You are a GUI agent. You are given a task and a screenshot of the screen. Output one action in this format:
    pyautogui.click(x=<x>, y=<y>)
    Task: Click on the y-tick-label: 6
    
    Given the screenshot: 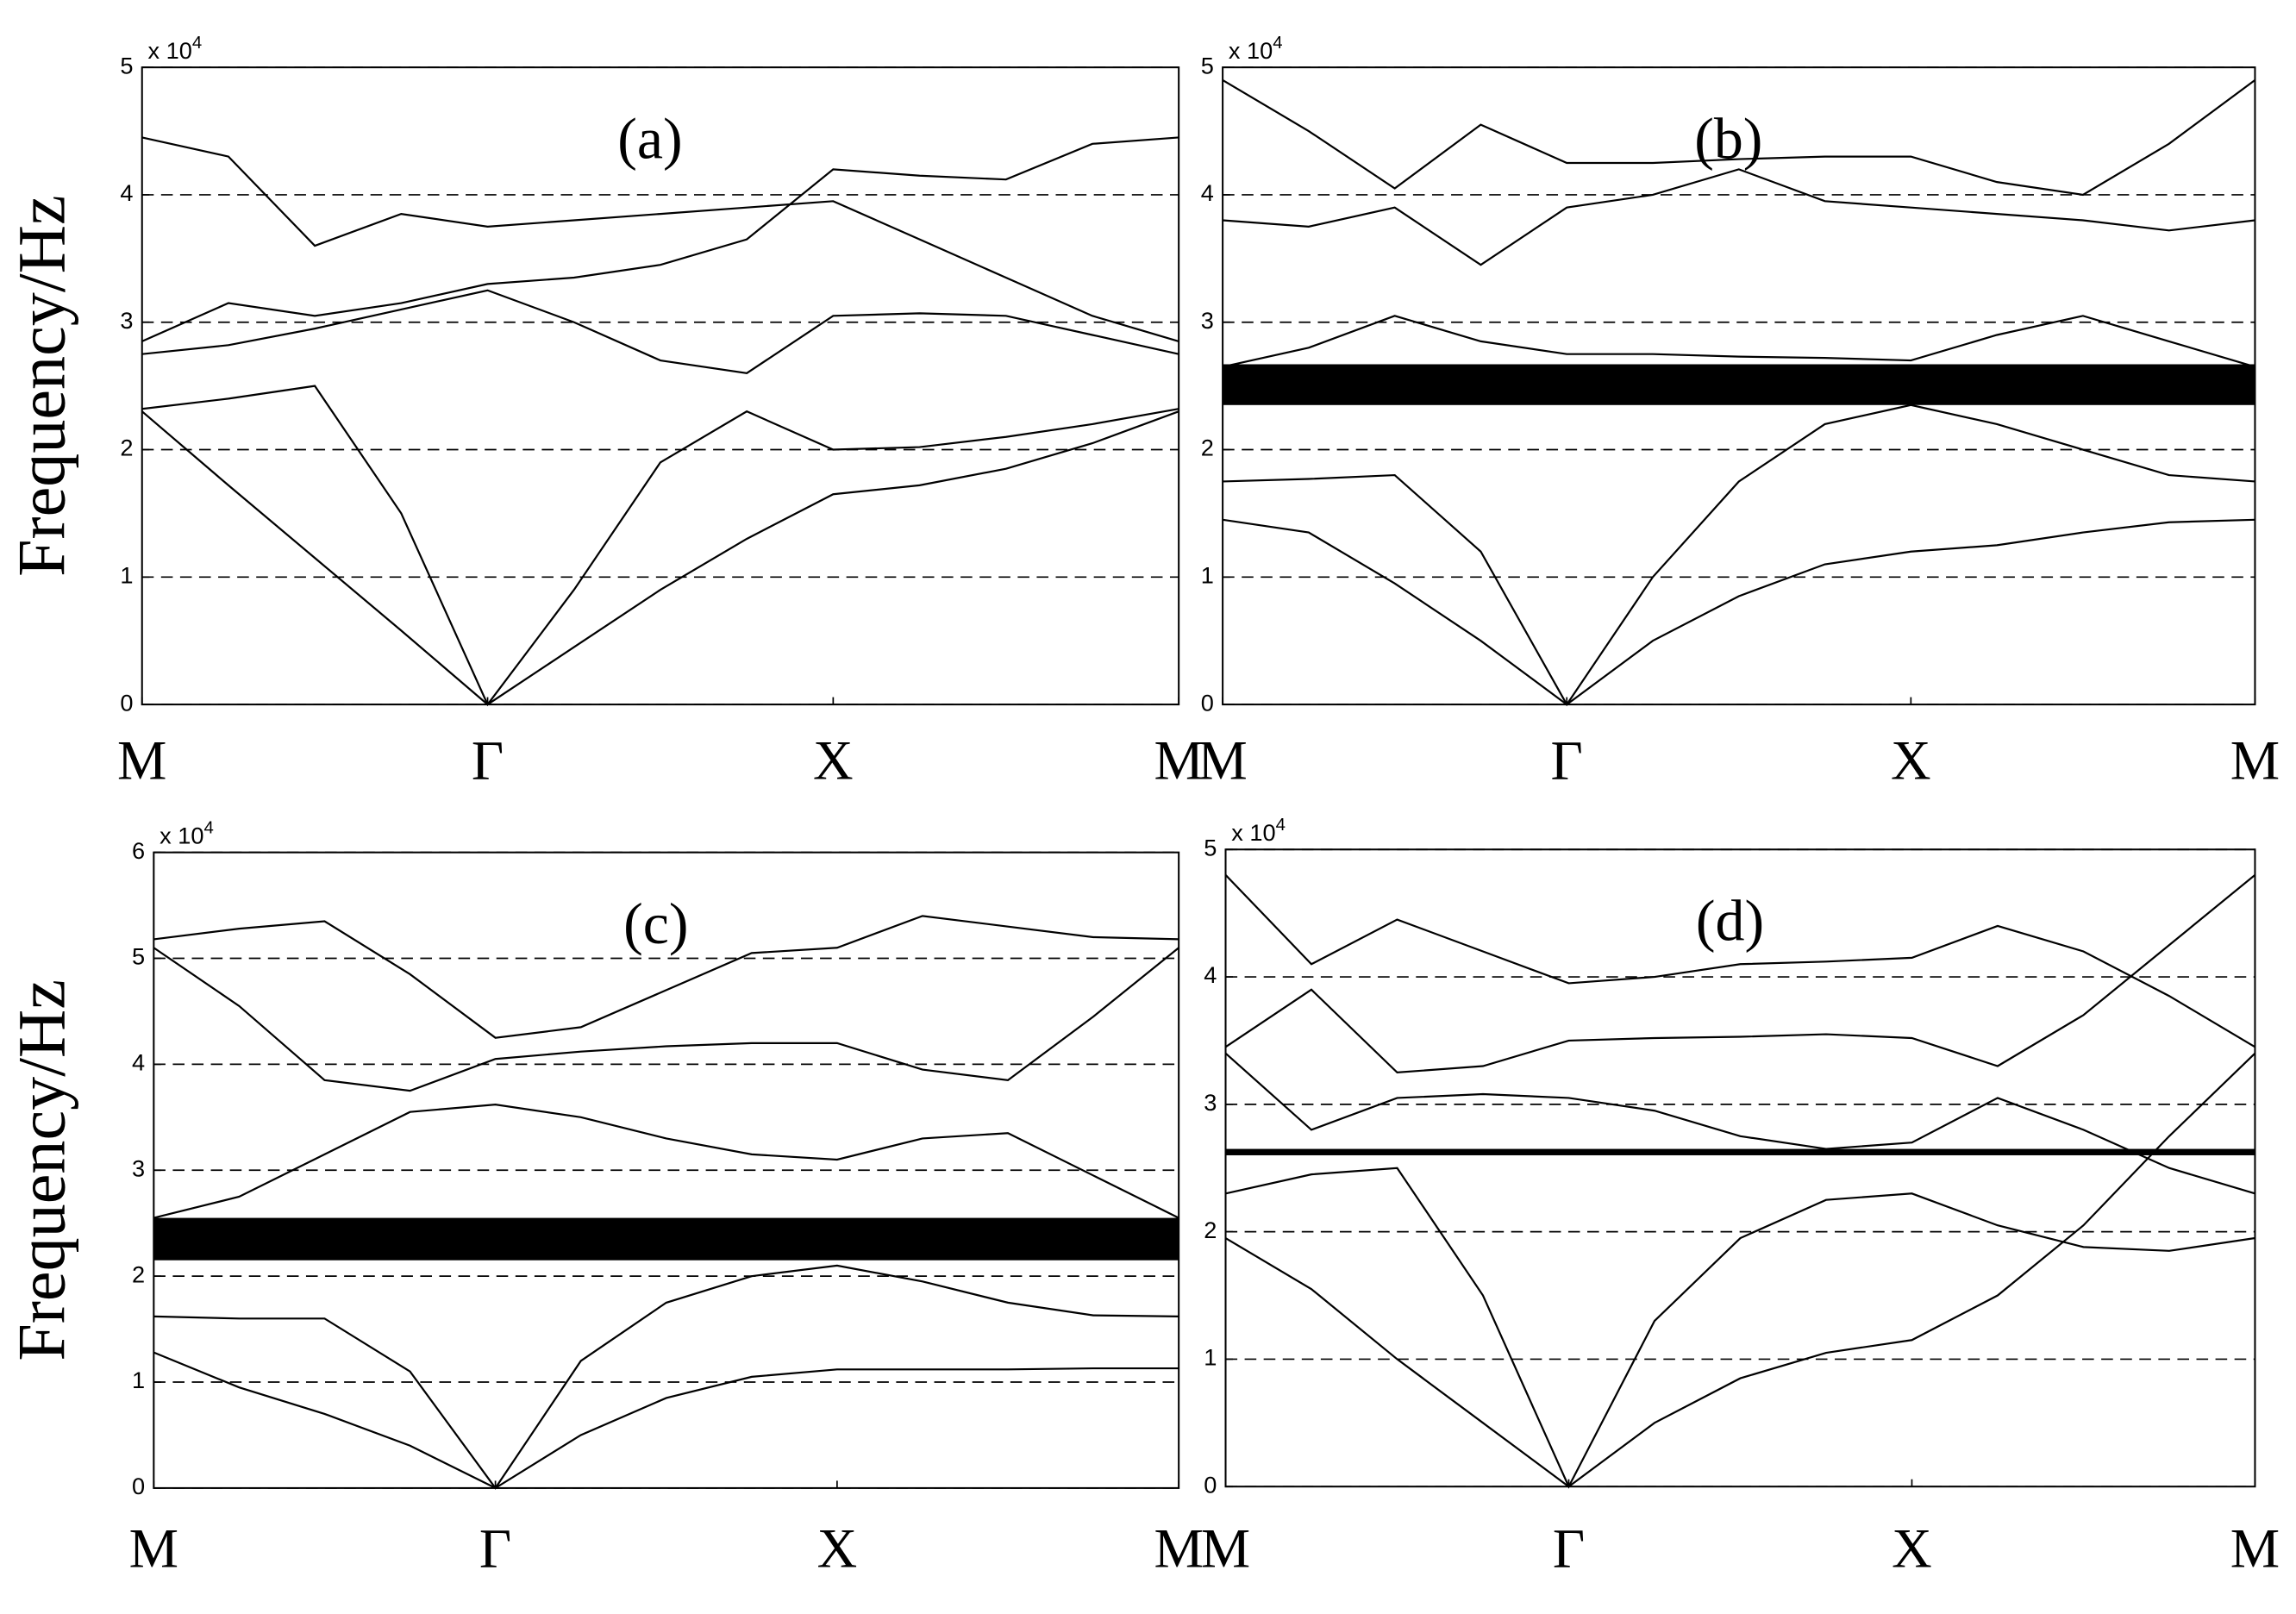 What is the action you would take?
    pyautogui.click(x=138, y=850)
    